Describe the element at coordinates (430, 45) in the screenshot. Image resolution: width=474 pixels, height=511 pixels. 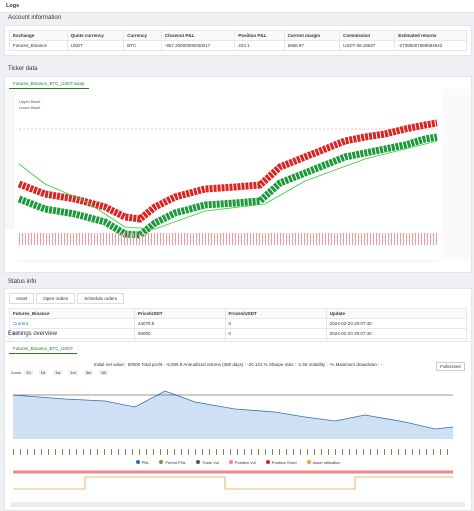
I see `cell: -27395007569684642` at that location.